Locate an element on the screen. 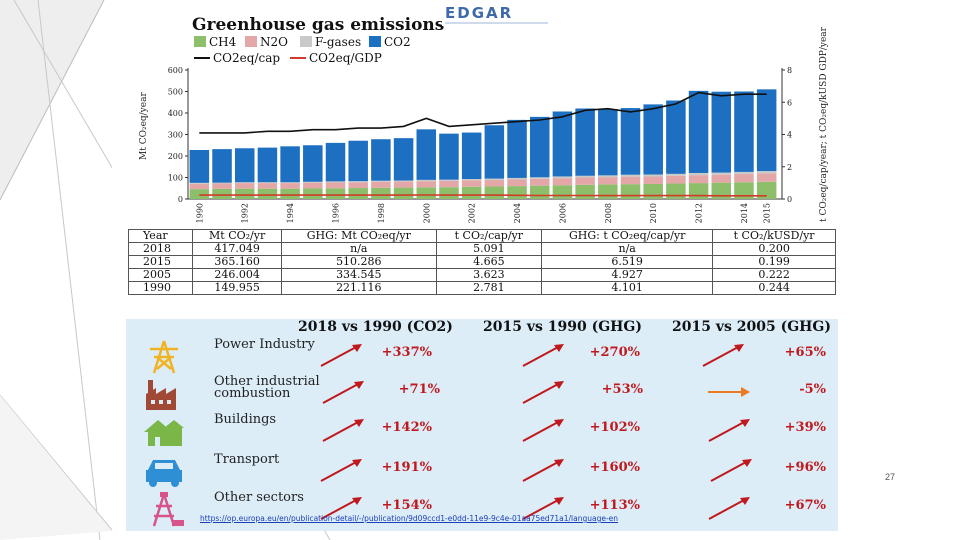 The image size is (960, 540). table-cell: 1990 is located at coordinates (160, 288).